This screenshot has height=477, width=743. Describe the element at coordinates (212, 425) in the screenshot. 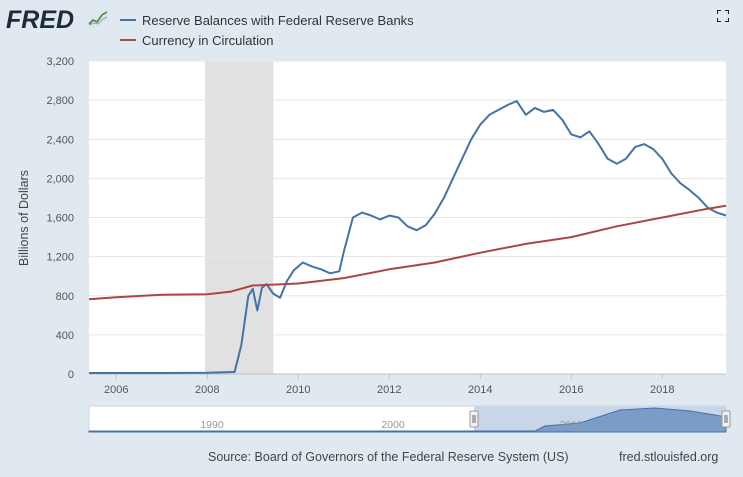

I see `navigator-year-label: 1990` at that location.